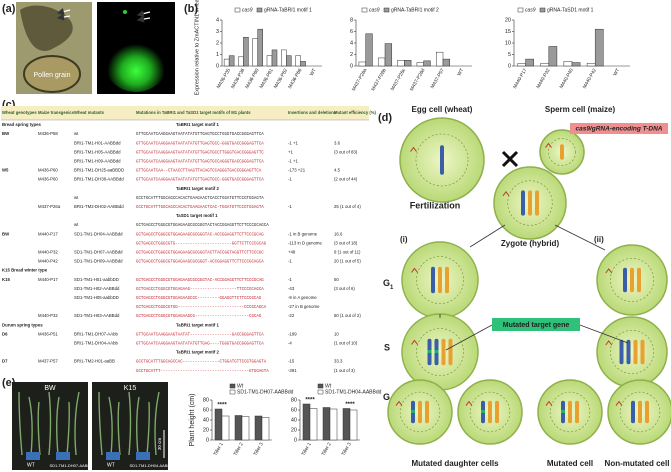 This screenshot has height=472, width=671. I want to click on y-tick-label: 8, so click(351, 20).